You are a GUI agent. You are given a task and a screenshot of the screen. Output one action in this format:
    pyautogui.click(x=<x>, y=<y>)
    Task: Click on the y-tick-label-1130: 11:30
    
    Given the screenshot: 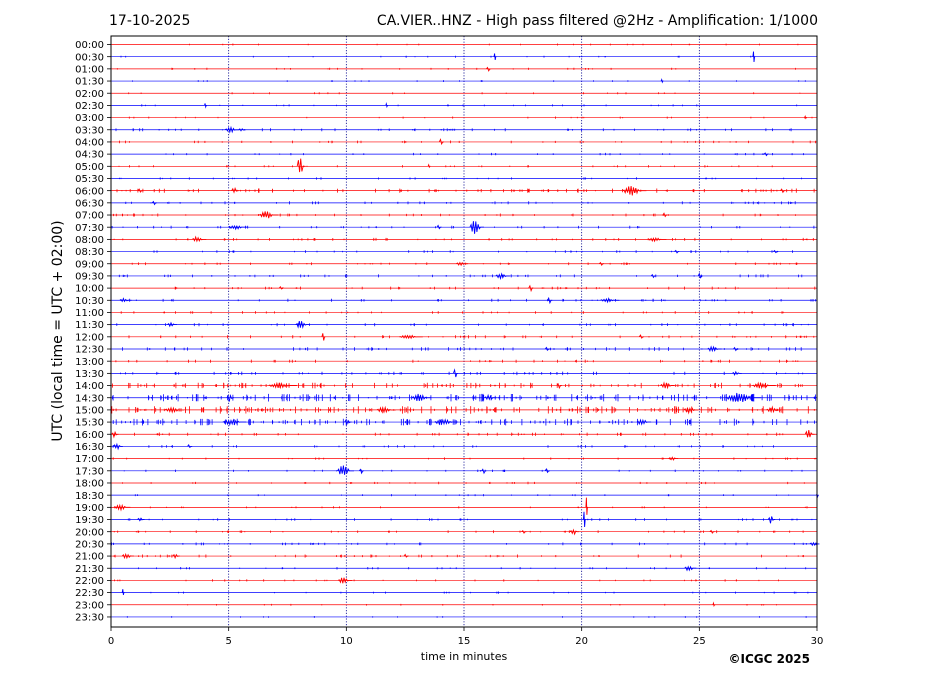 What is the action you would take?
    pyautogui.click(x=89, y=325)
    